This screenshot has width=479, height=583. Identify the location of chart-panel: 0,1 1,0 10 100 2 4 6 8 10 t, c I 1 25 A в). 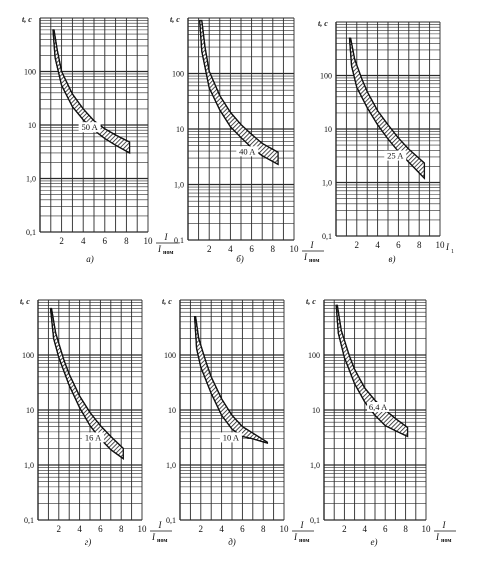
(386, 141).